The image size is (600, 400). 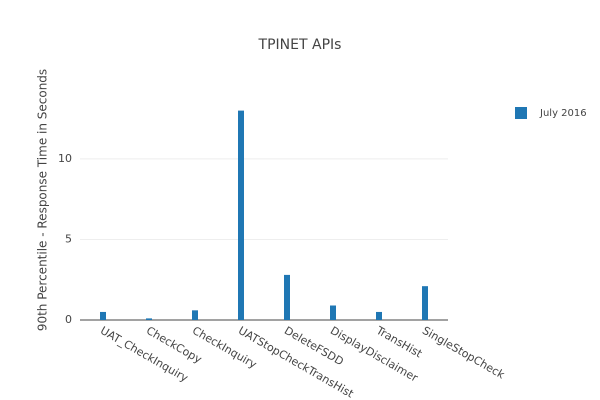 I want to click on y-tick-label: 10, so click(x=65, y=158).